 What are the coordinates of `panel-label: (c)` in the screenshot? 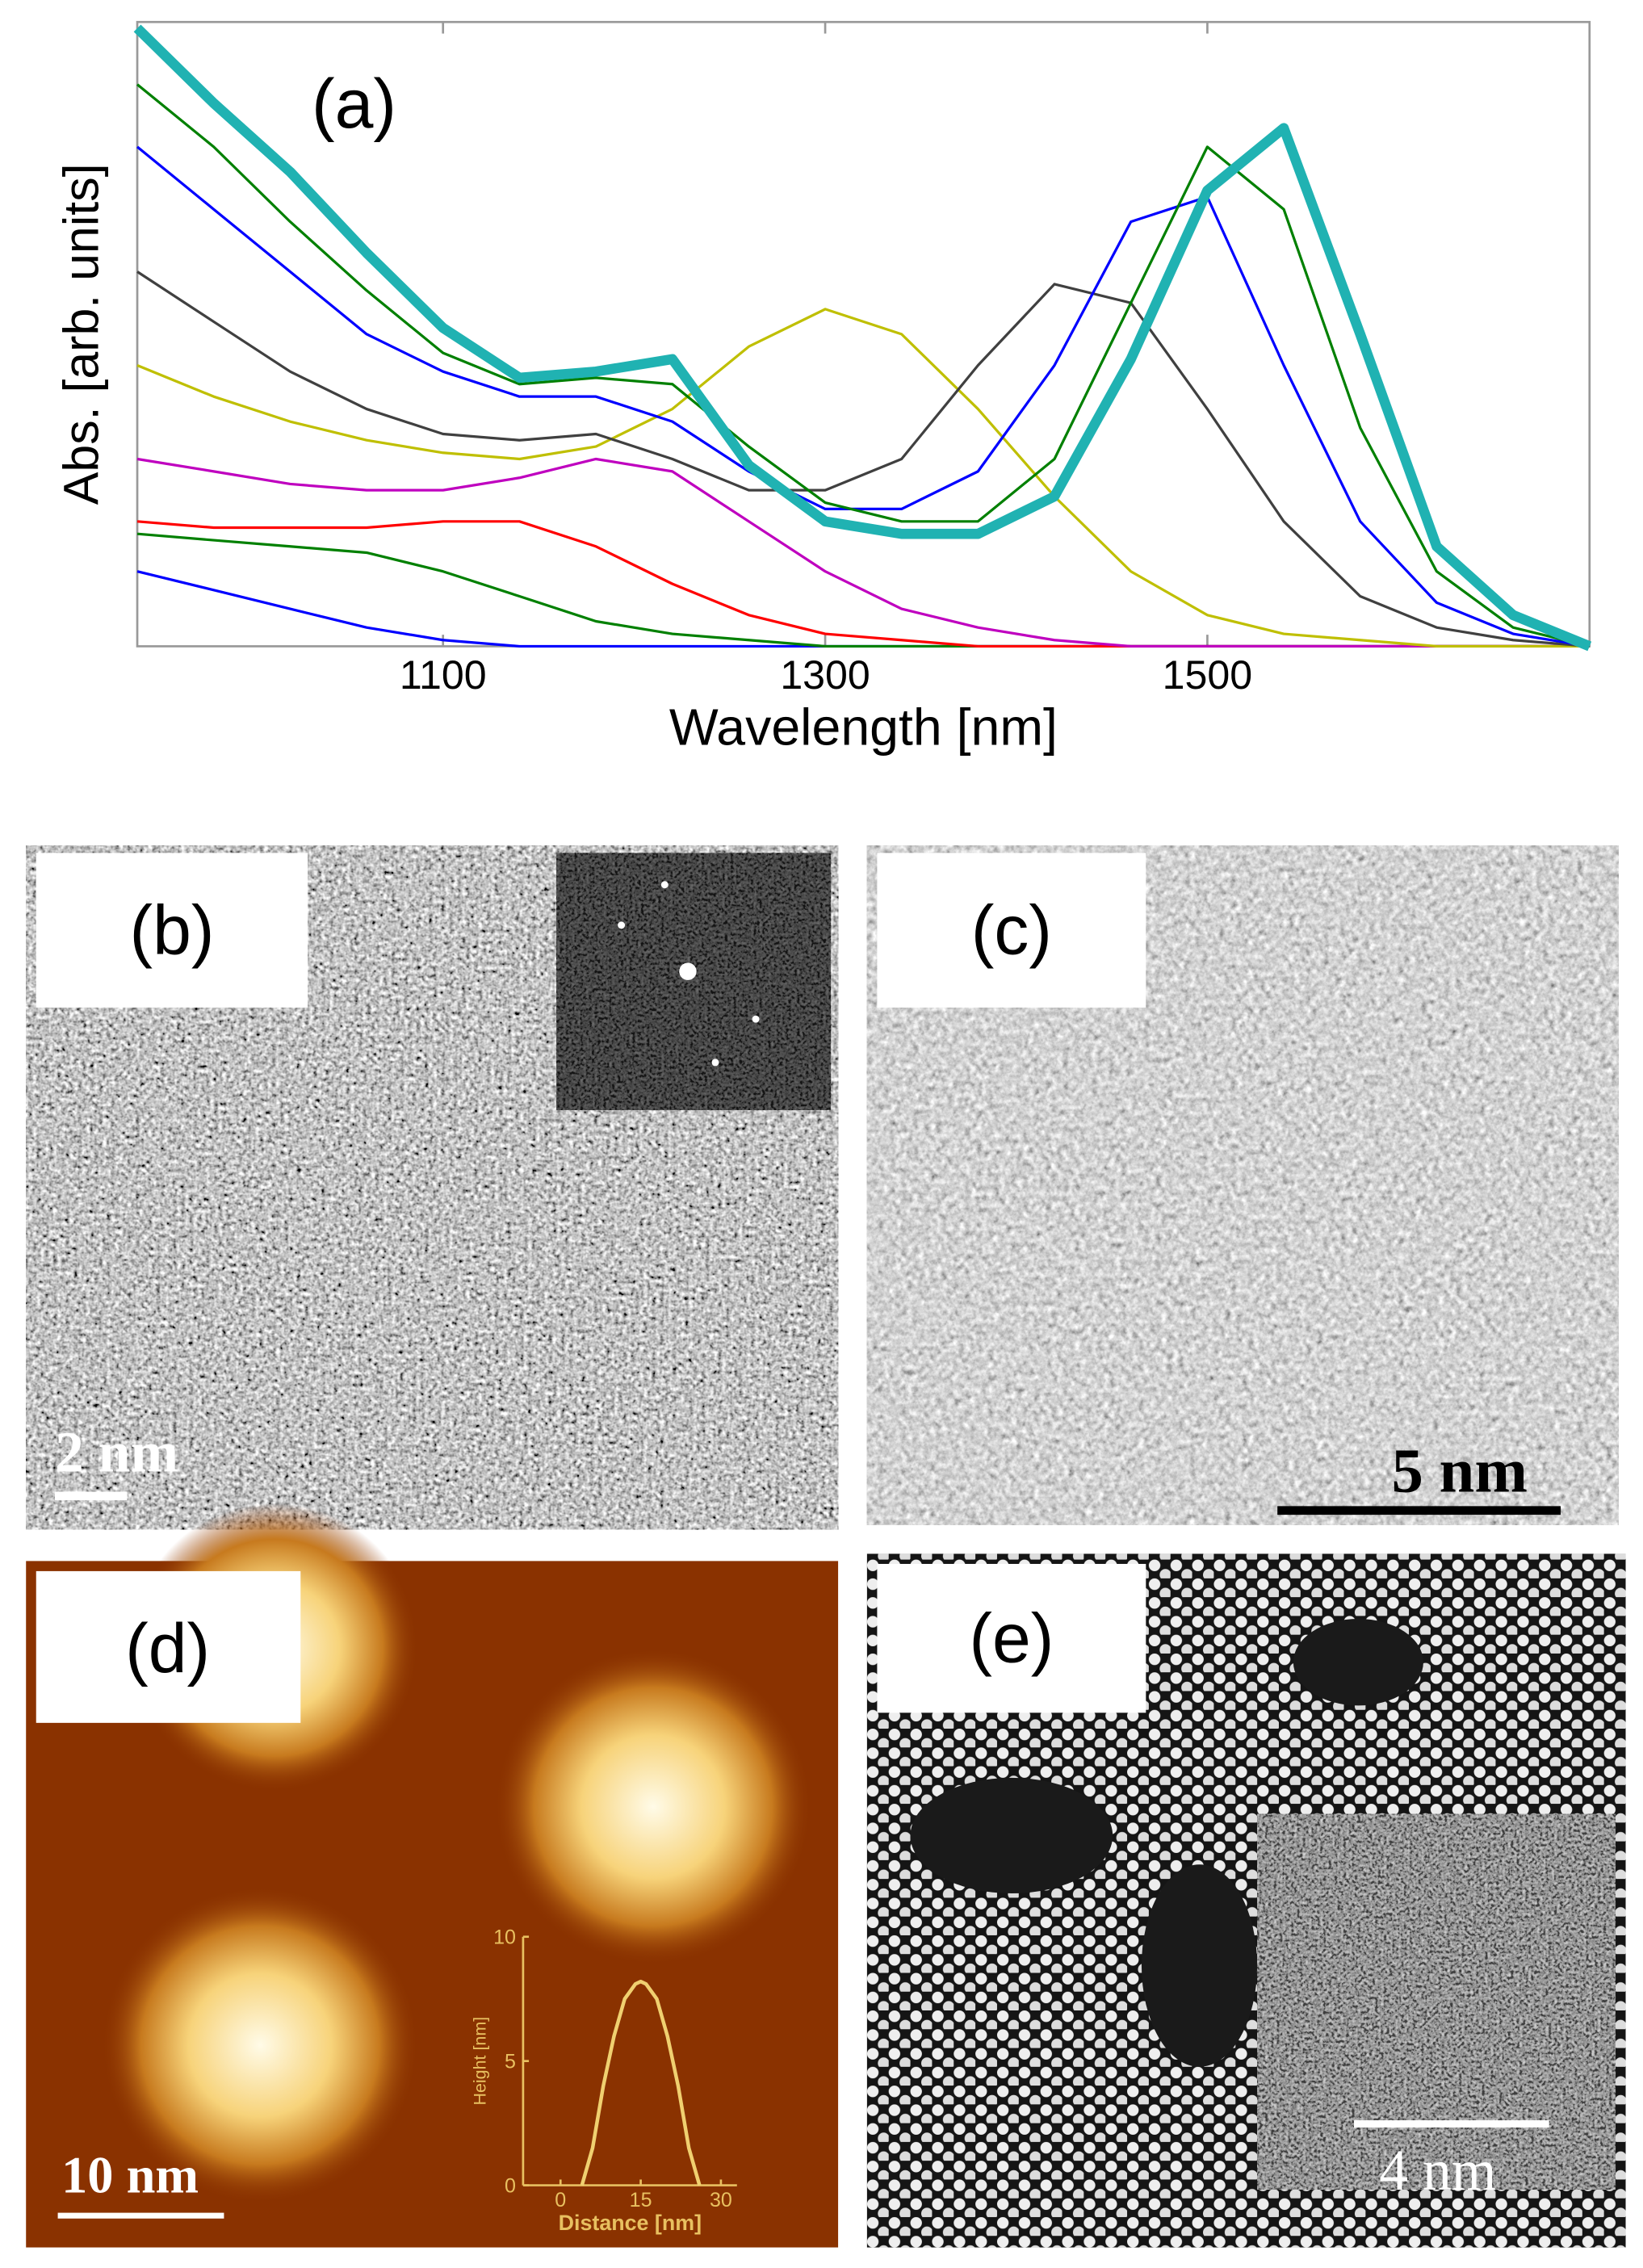 It's located at (1012, 931).